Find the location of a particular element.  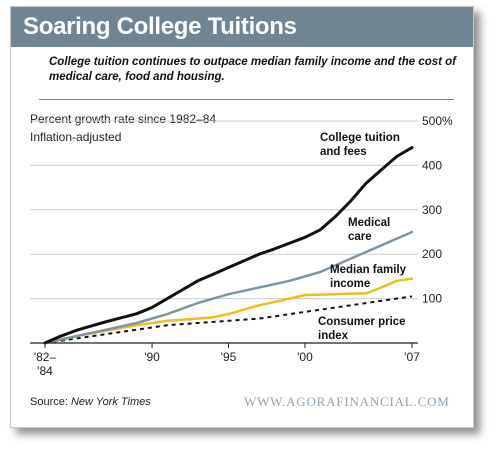

source-note: Source: New York Times is located at coordinates (90, 402).